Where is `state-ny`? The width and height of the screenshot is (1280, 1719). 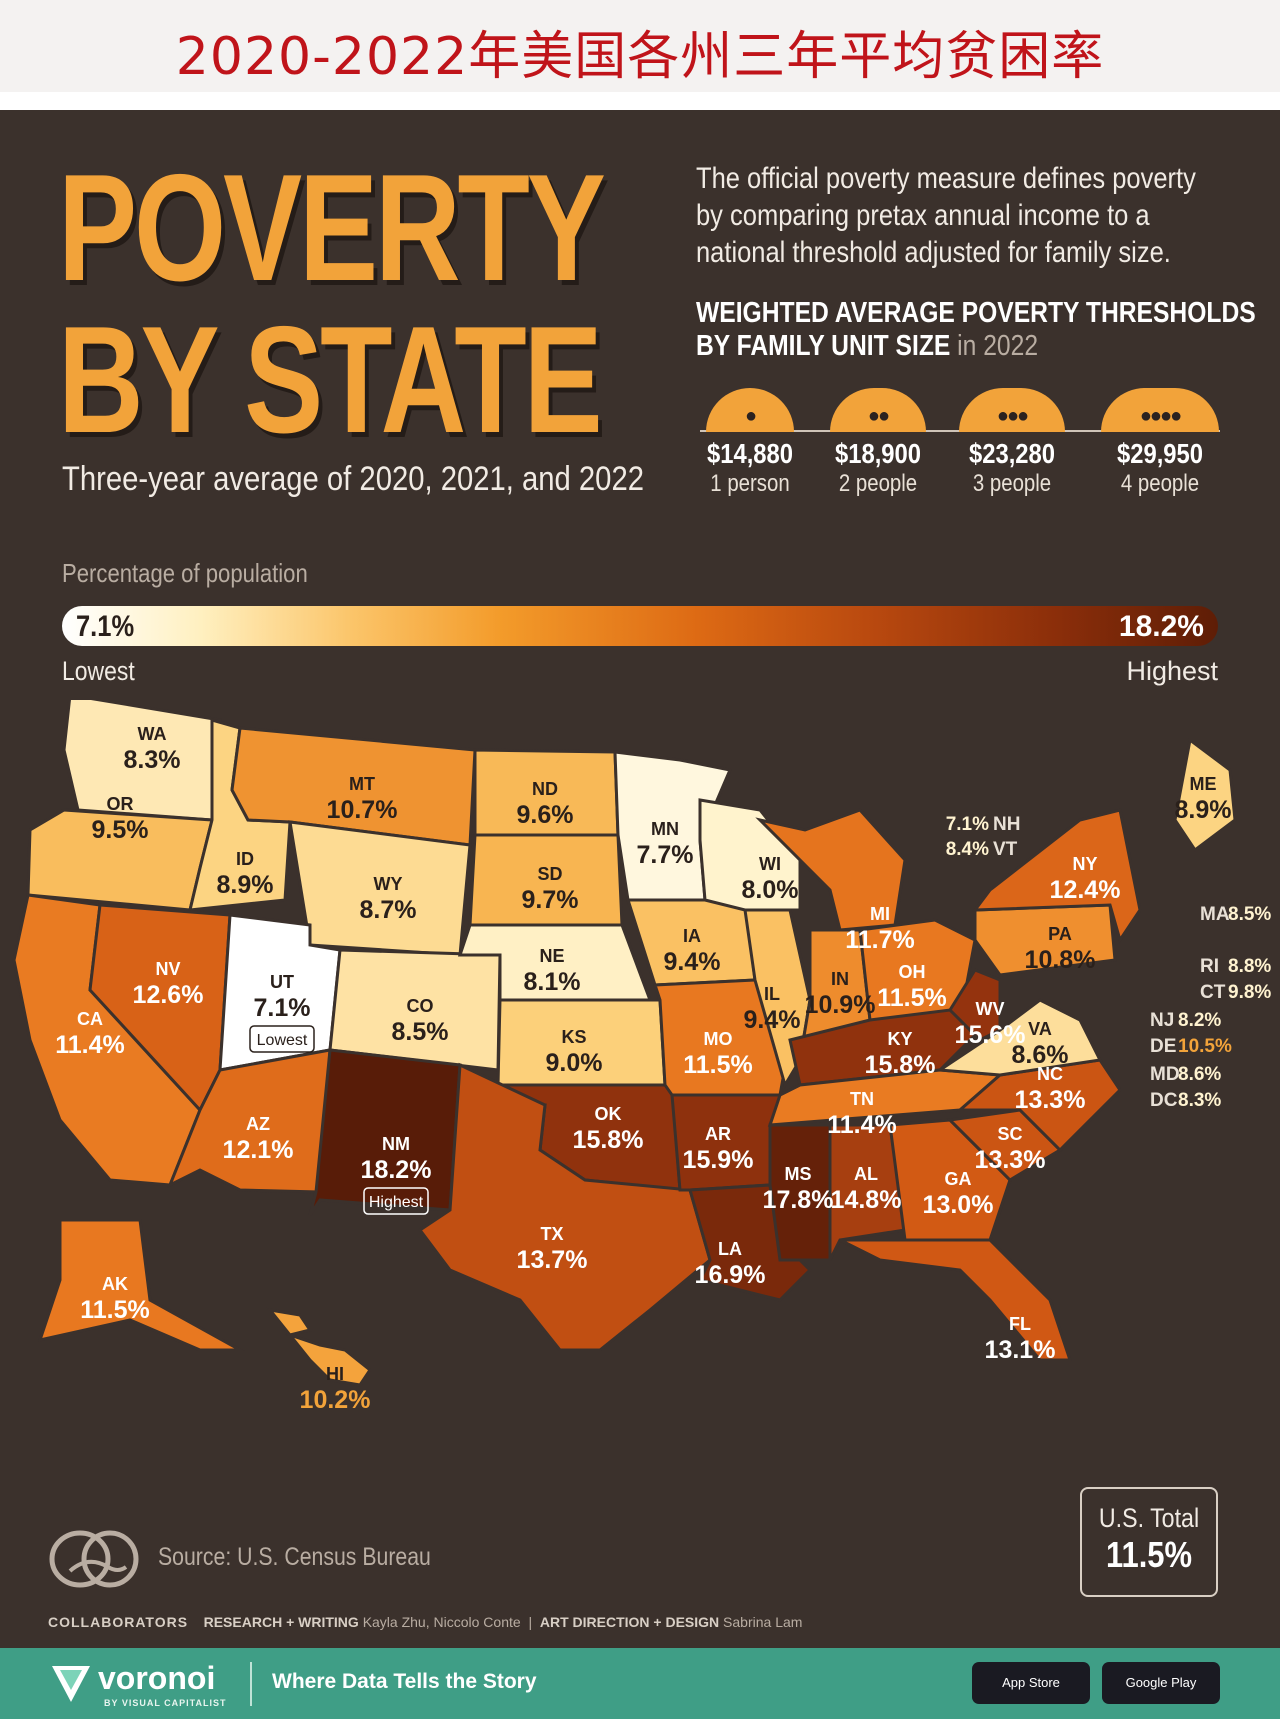
state-ny is located at coordinates (1056, 876).